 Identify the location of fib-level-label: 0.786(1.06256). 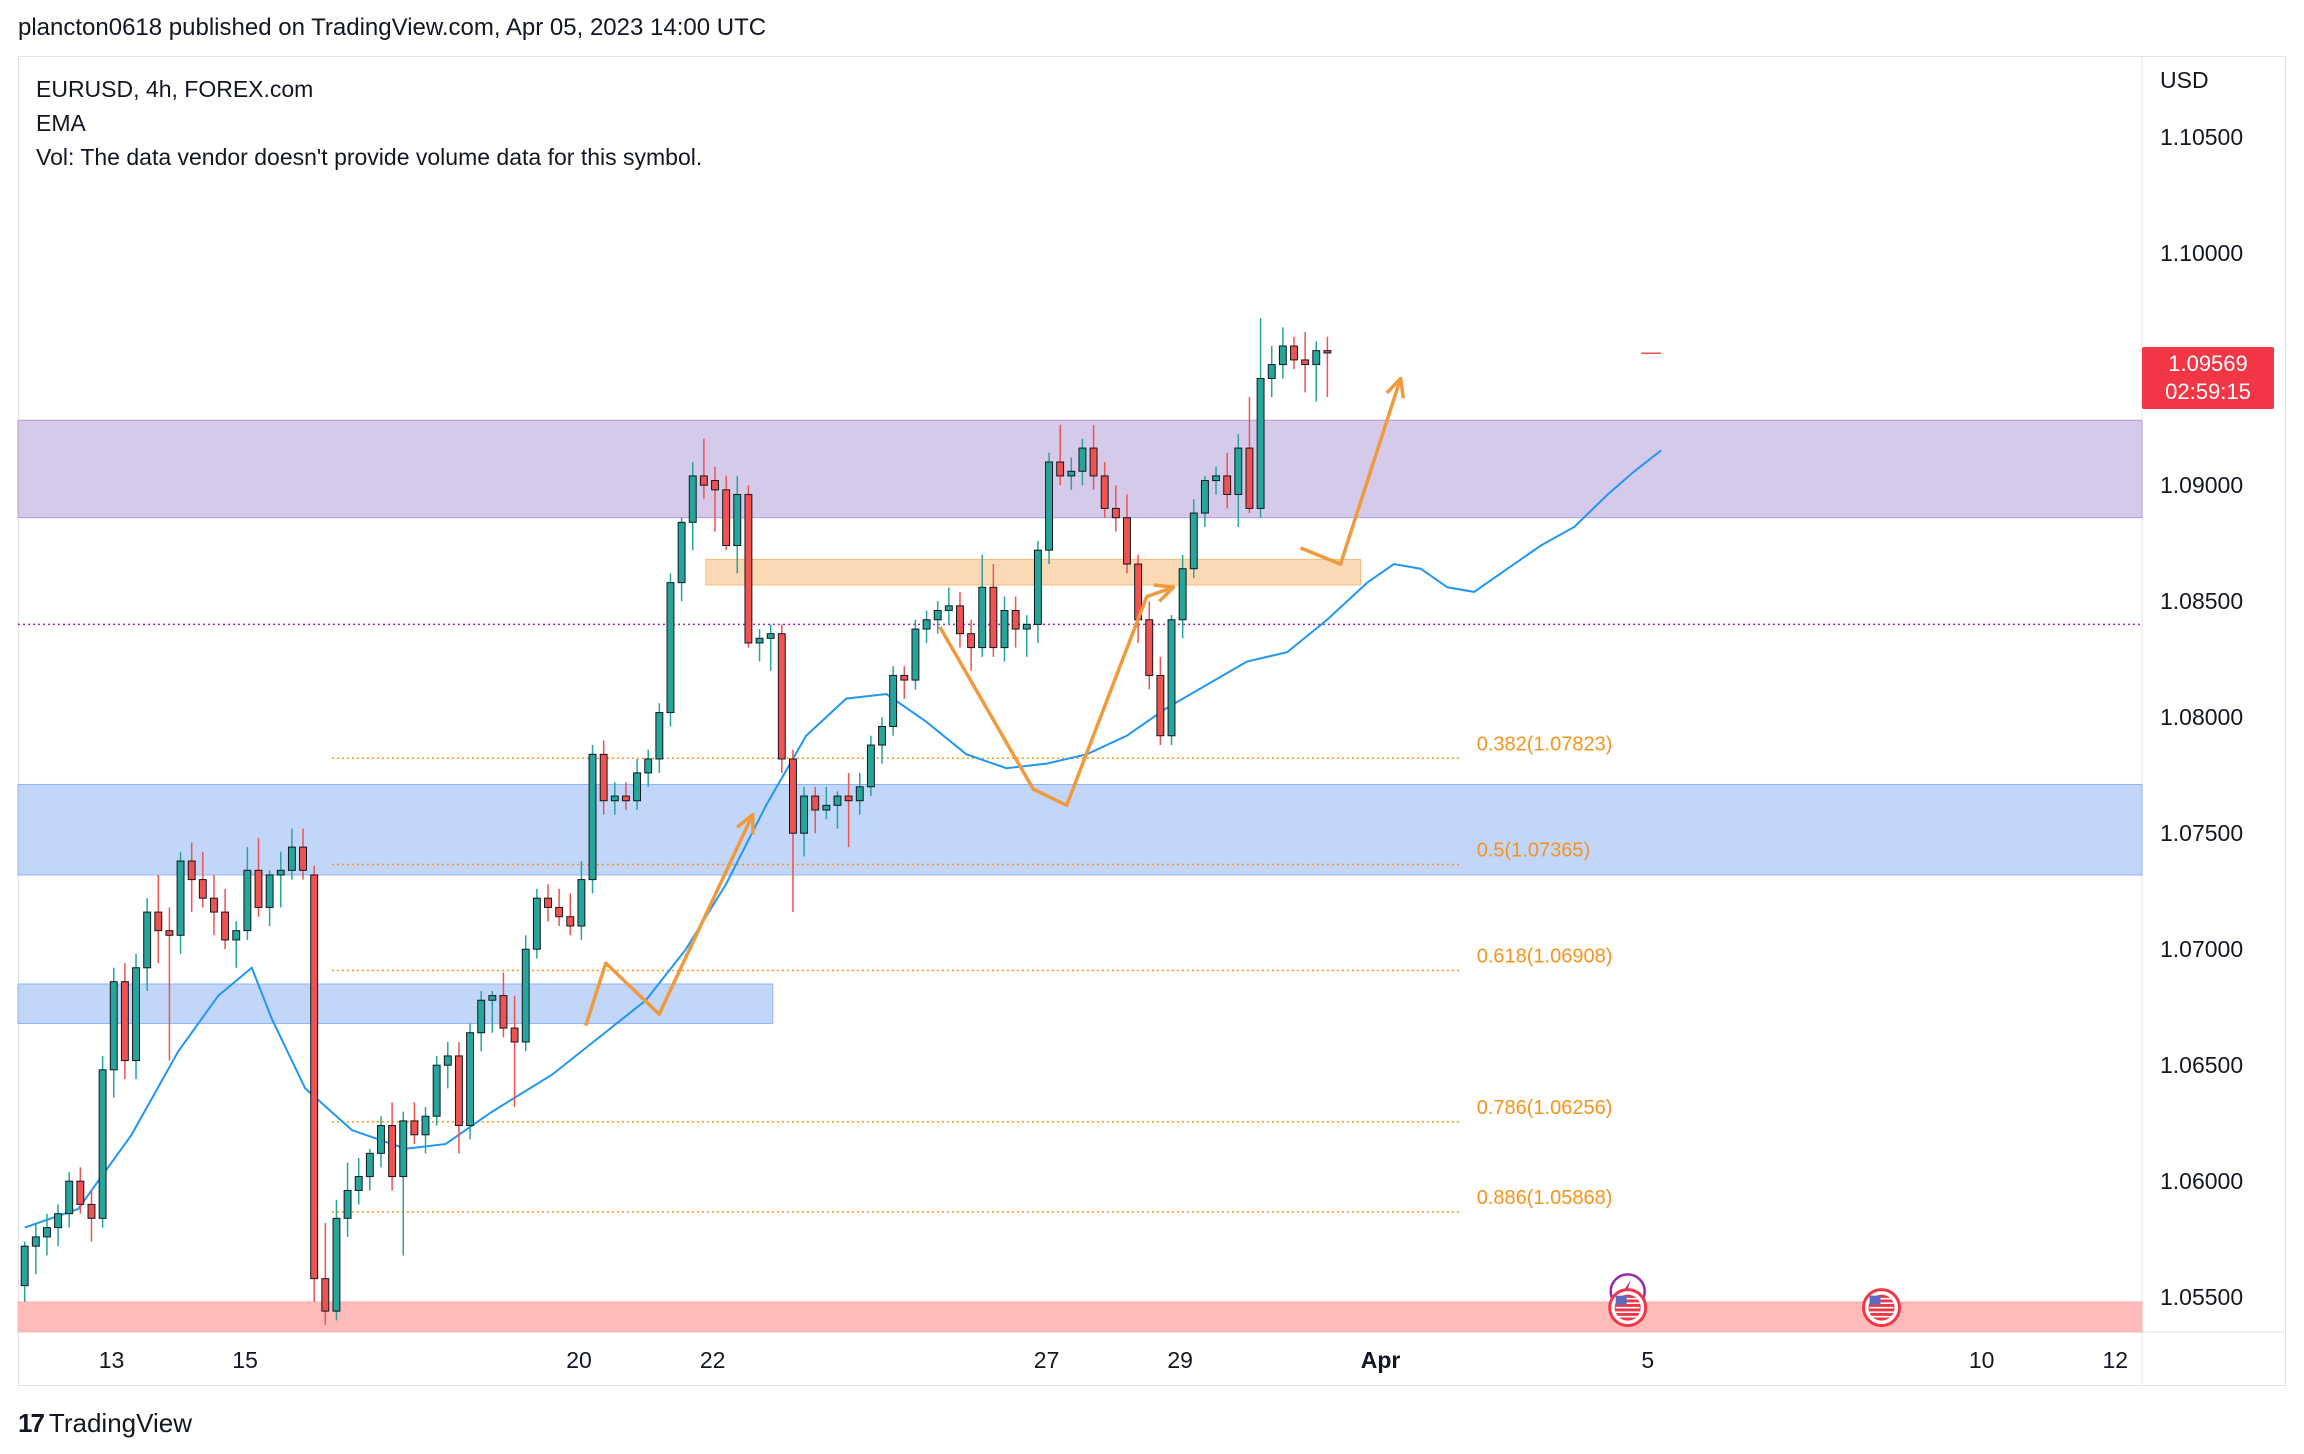
(1545, 1108).